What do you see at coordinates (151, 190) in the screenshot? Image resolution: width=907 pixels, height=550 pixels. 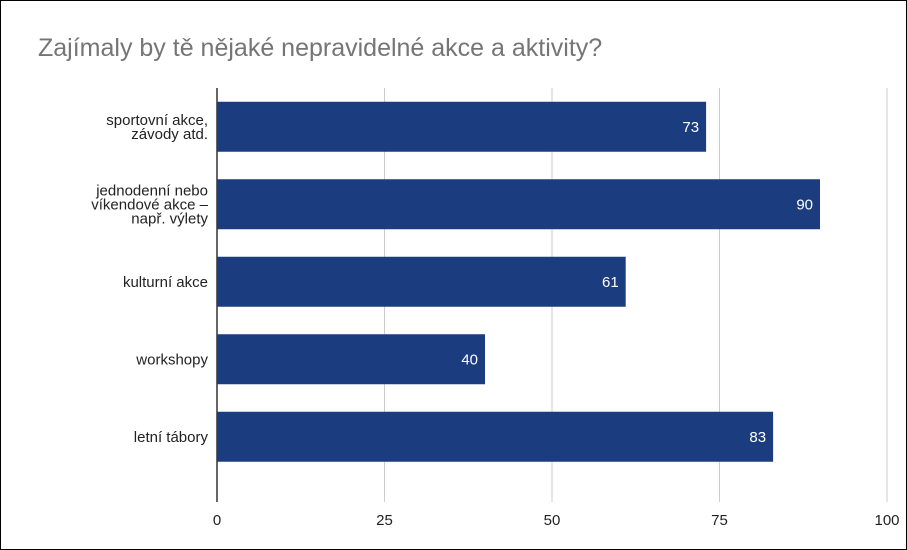 I see `category-label: jednodenní nebo` at bounding box center [151, 190].